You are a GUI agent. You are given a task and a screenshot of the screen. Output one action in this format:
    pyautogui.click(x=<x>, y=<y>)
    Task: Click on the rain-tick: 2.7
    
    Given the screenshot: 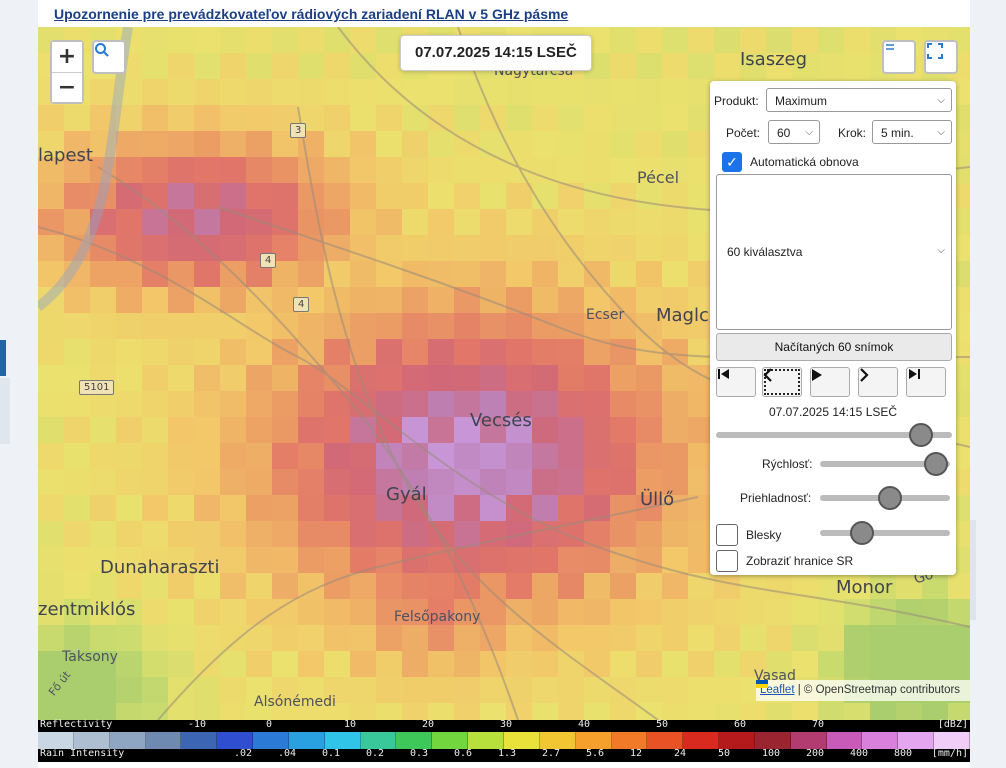 What is the action you would take?
    pyautogui.click(x=551, y=753)
    